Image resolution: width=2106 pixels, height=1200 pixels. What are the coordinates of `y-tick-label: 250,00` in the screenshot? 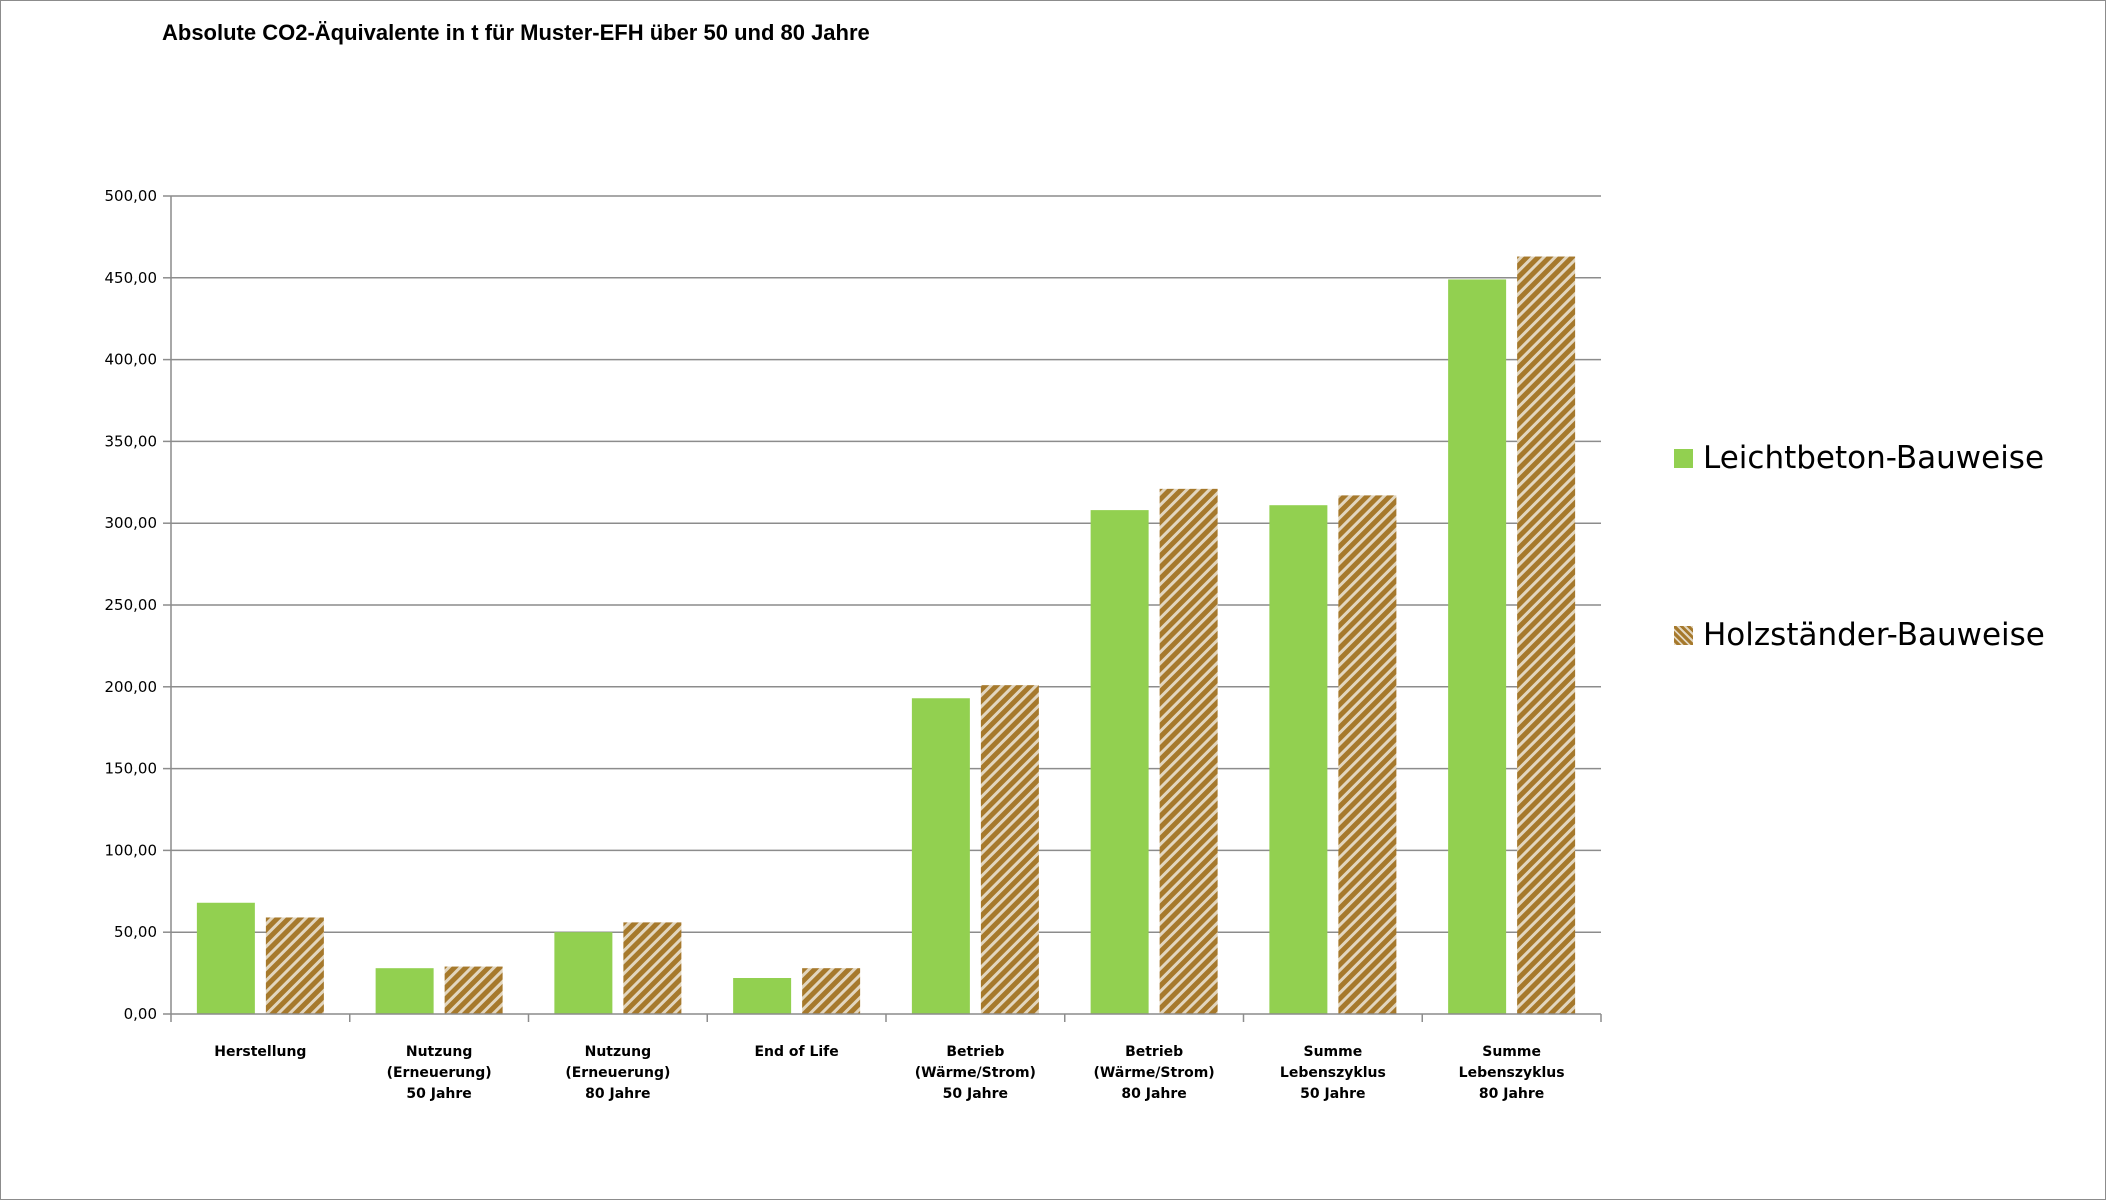 It's located at (131, 605).